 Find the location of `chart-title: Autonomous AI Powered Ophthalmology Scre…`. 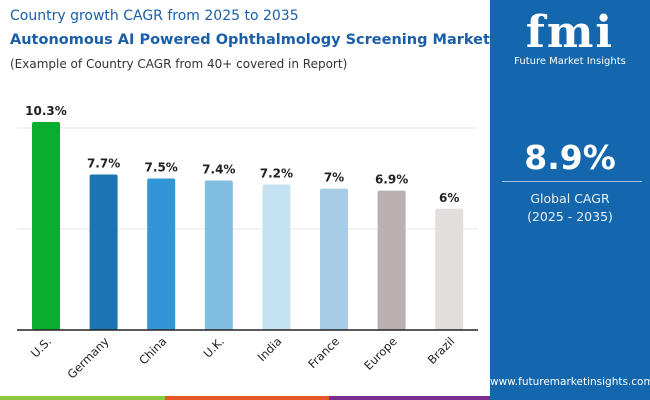

chart-title: Autonomous AI Powered Ophthalmology Scre… is located at coordinates (250, 40).